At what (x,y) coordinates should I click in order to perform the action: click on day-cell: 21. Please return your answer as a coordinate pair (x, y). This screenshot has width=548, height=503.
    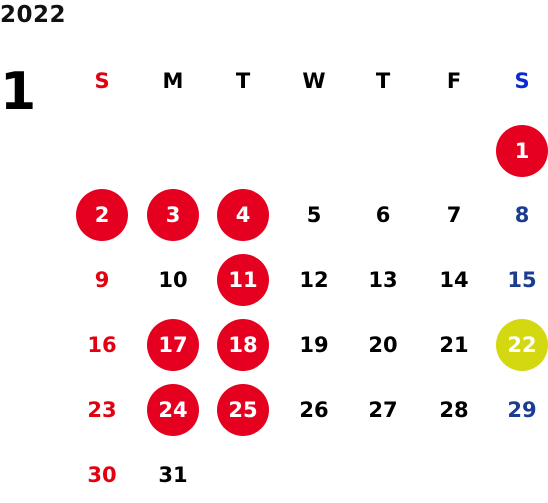
    Looking at the image, I should click on (454, 345).